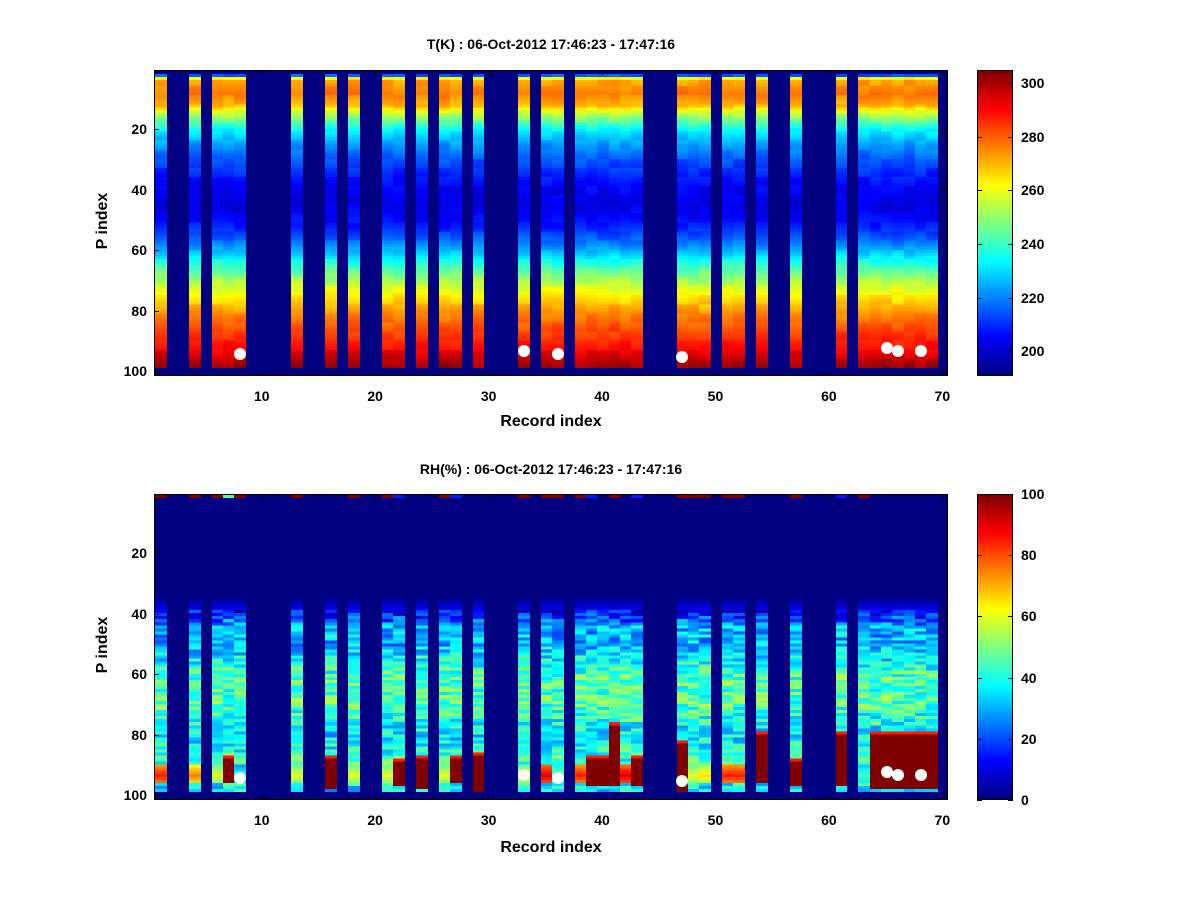 Image resolution: width=1200 pixels, height=900 pixels. What do you see at coordinates (551, 847) in the screenshot?
I see `rh-x-axis-label: Record index` at bounding box center [551, 847].